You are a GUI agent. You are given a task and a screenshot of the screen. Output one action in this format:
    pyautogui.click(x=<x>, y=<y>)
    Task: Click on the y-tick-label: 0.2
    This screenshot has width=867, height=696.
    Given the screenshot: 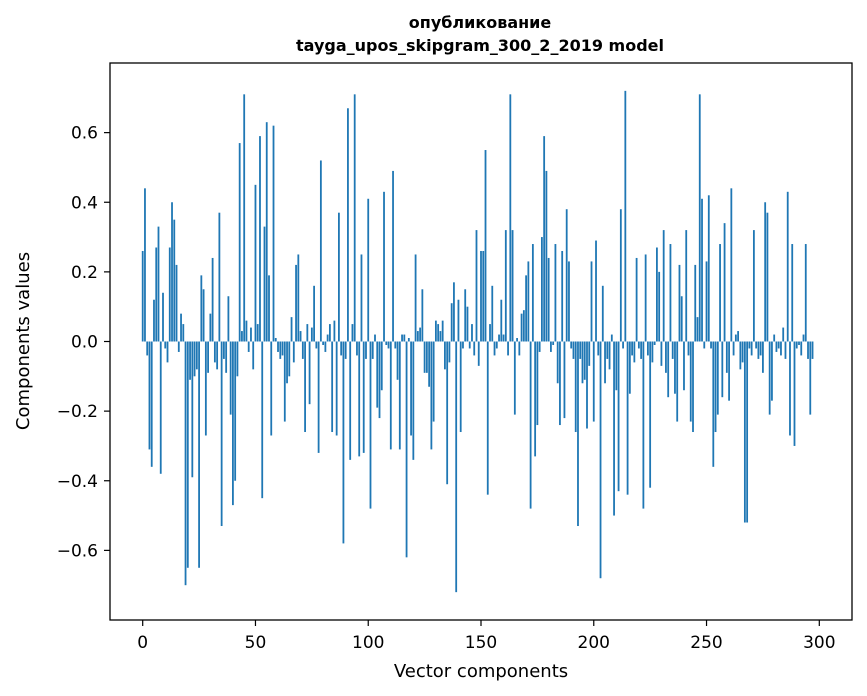 What is the action you would take?
    pyautogui.click(x=84, y=273)
    